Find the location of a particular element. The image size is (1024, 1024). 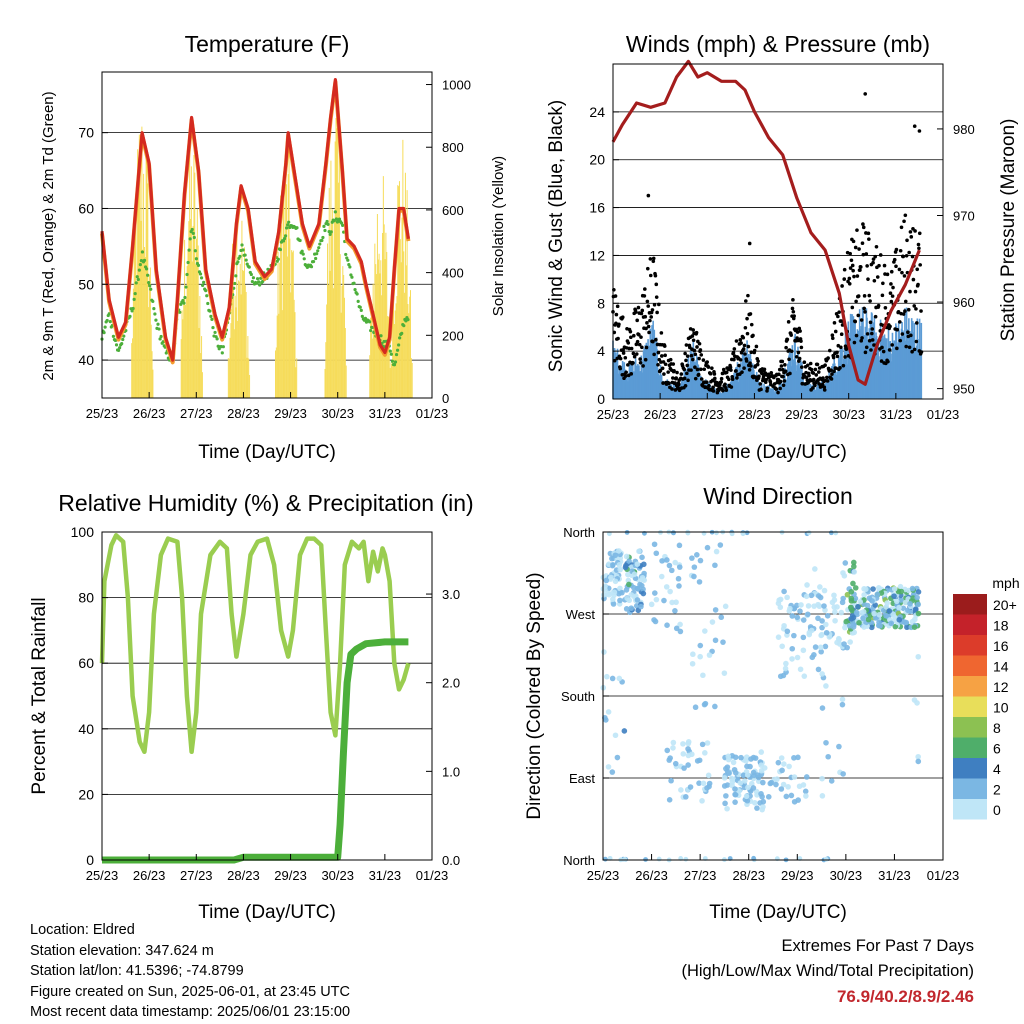

x-tick-label: 28/23 is located at coordinates (243, 413).